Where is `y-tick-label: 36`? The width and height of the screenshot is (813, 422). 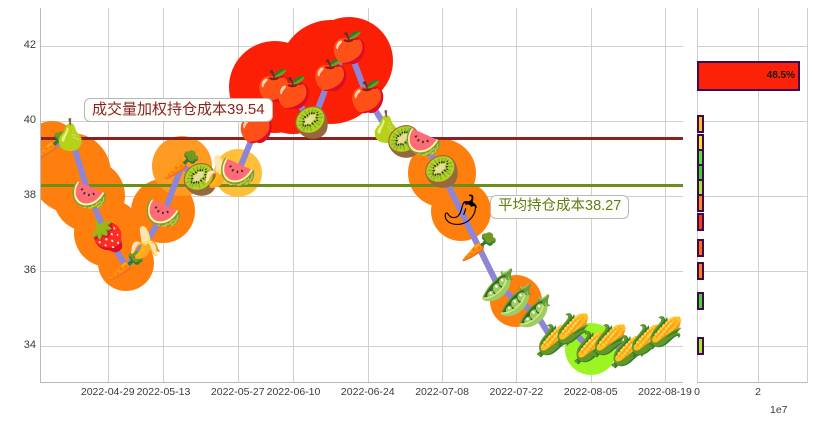 y-tick-label: 36 is located at coordinates (29, 269).